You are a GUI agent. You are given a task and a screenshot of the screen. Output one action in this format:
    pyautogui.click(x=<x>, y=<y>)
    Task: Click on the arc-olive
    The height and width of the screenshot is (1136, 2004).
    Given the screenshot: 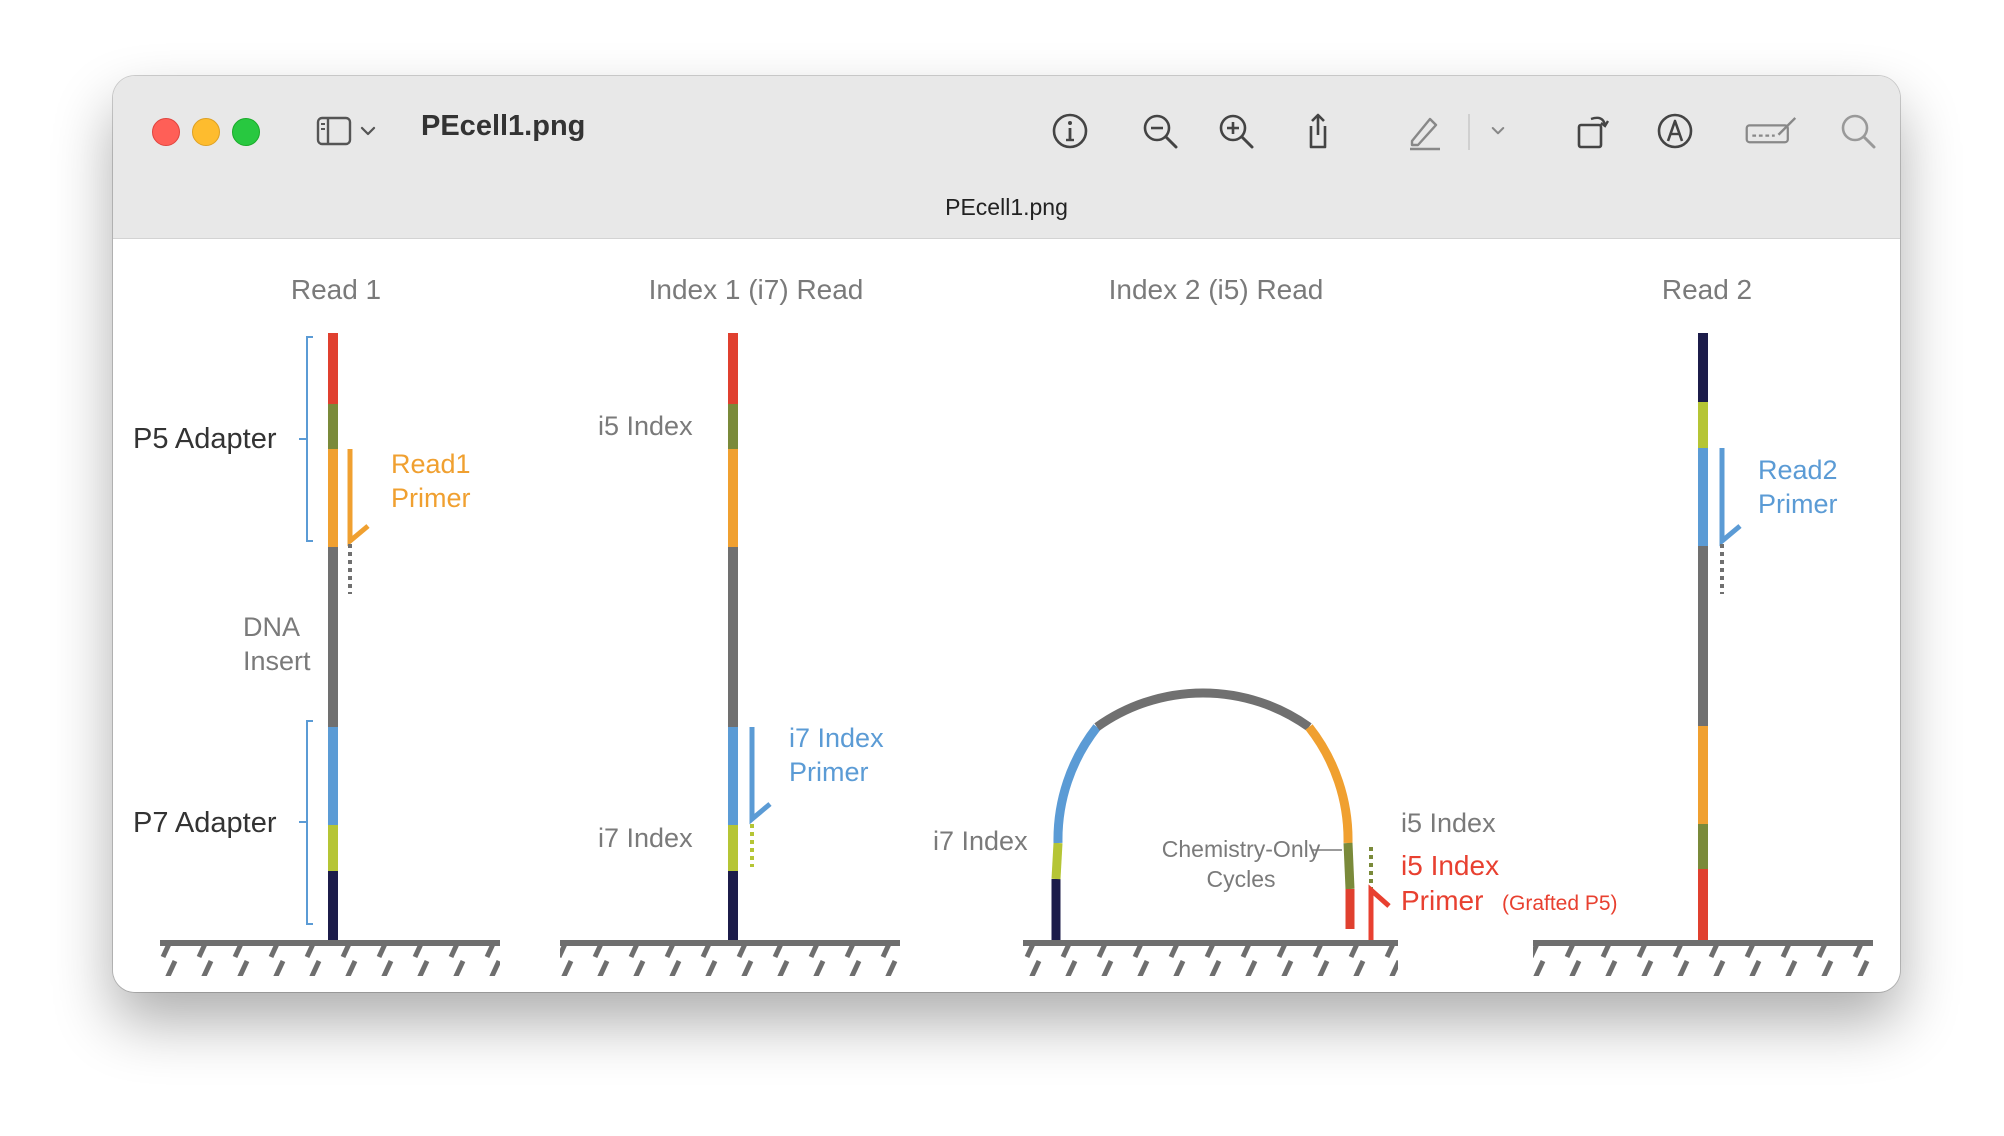 What is the action you would take?
    pyautogui.click(x=1349, y=866)
    